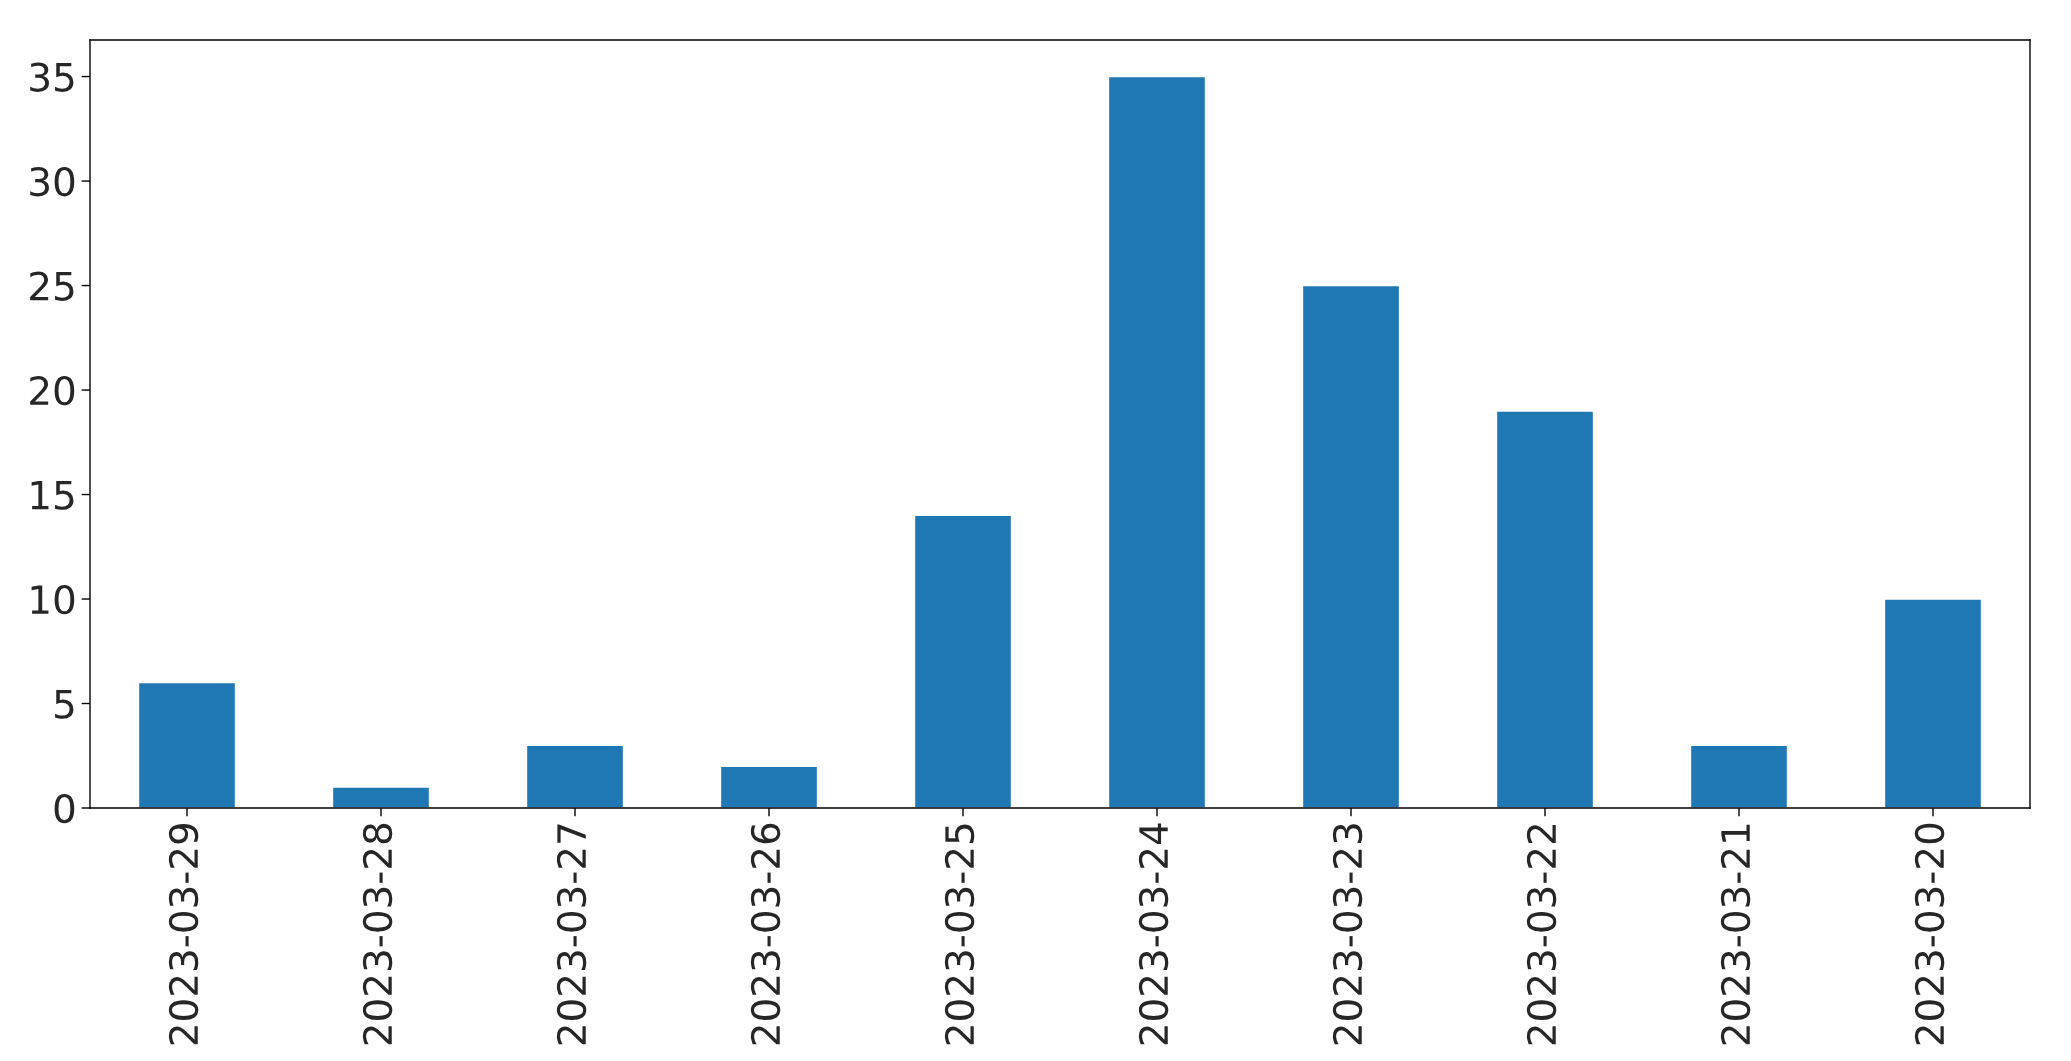 The width and height of the screenshot is (2071, 1061). Describe the element at coordinates (959, 934) in the screenshot. I see `x-tick-label: 2023-03-25` at that location.